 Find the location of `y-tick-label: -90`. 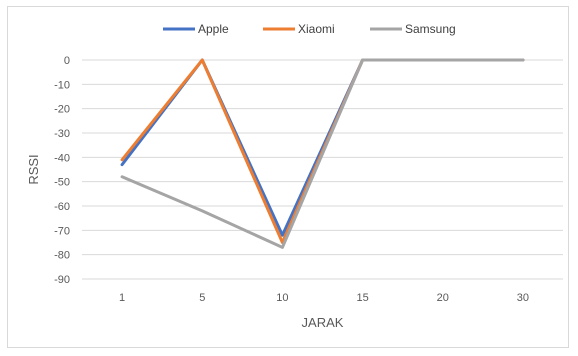

y-tick-label: -90 is located at coordinates (62, 280).